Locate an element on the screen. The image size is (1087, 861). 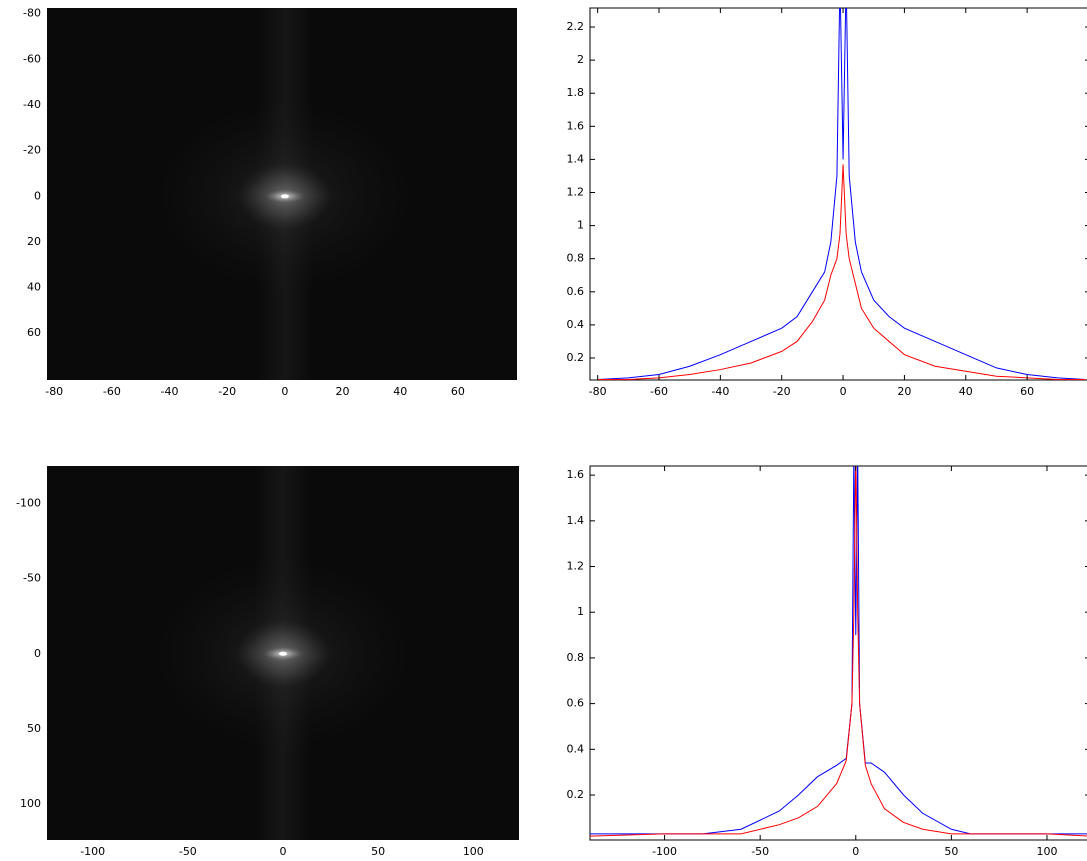
y-tick-label: 60 is located at coordinates (34, 332).